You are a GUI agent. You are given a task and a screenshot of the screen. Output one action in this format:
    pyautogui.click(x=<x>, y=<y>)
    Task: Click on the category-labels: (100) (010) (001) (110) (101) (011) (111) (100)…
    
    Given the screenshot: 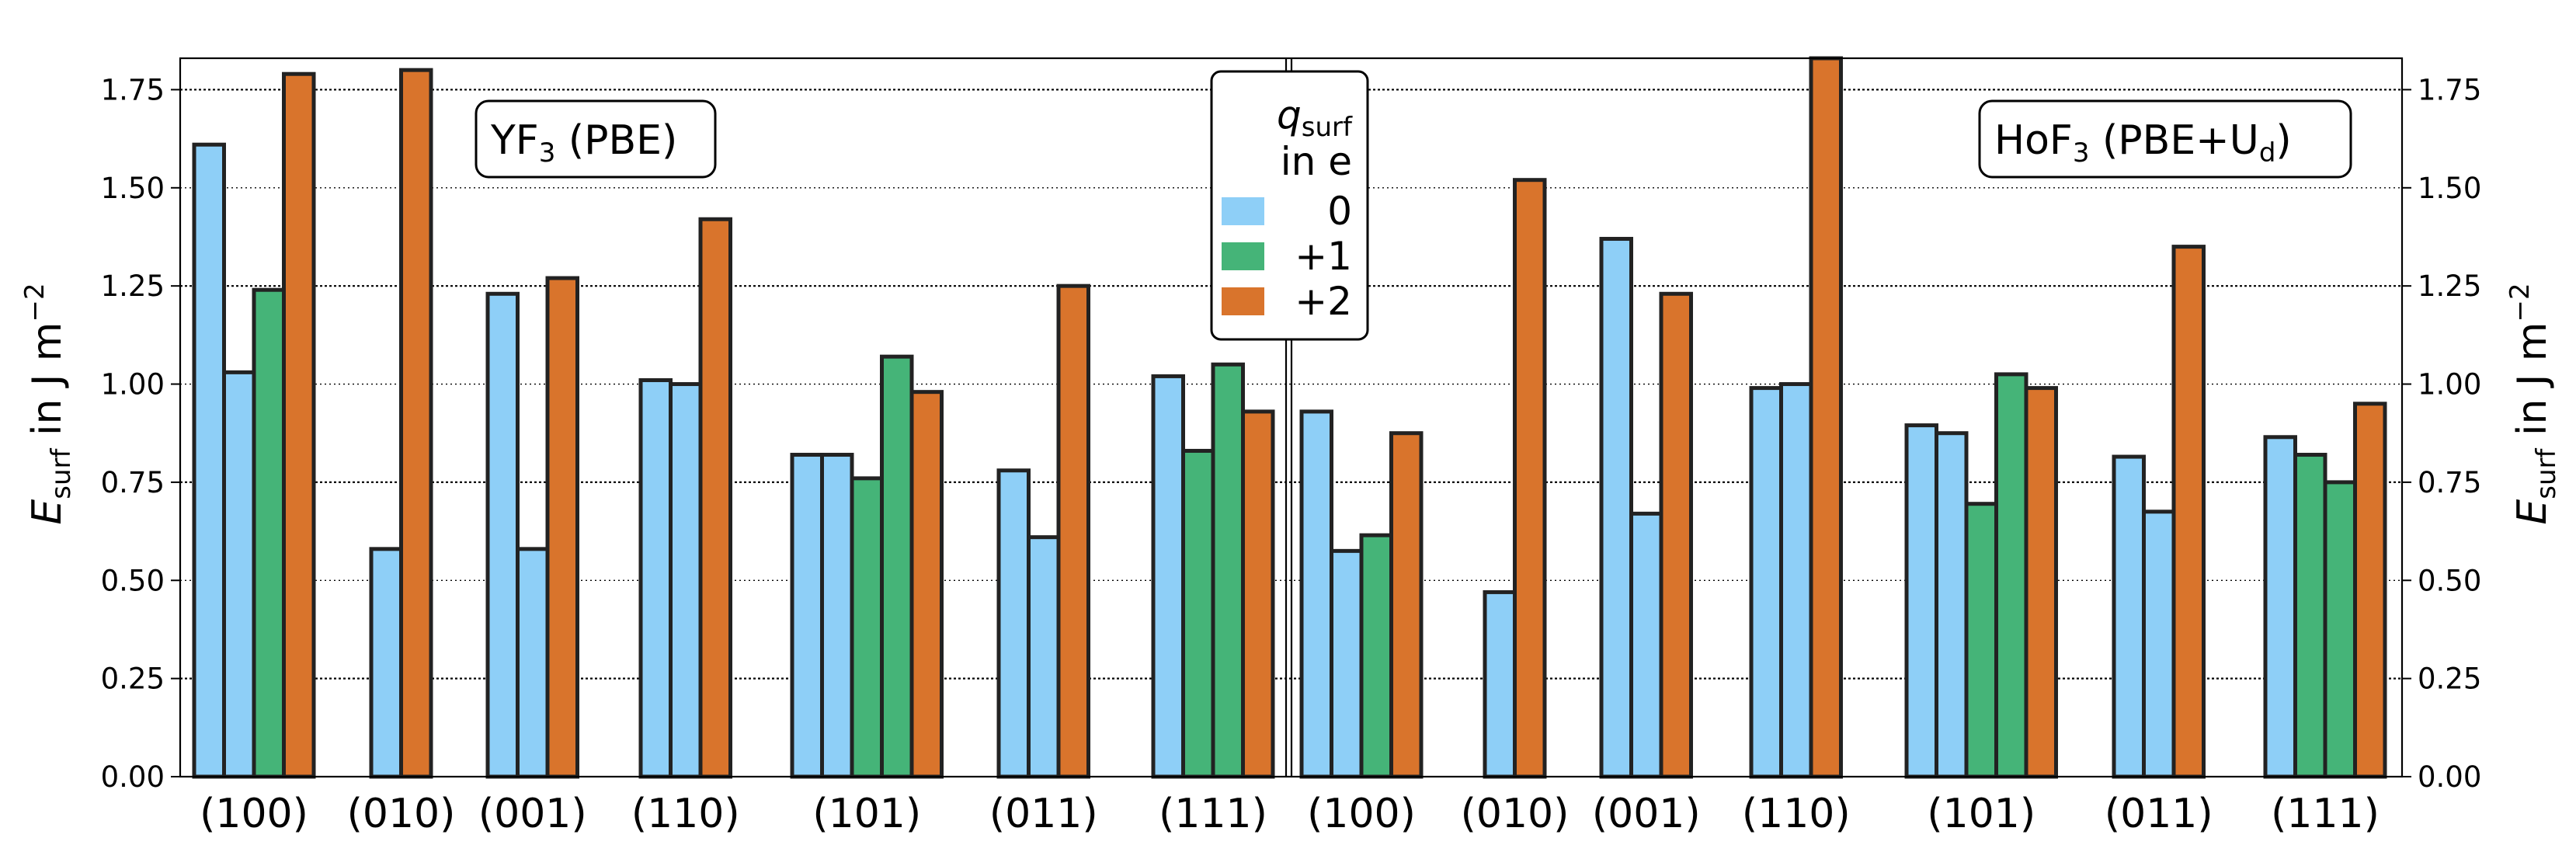 What is the action you would take?
    pyautogui.click(x=1290, y=814)
    